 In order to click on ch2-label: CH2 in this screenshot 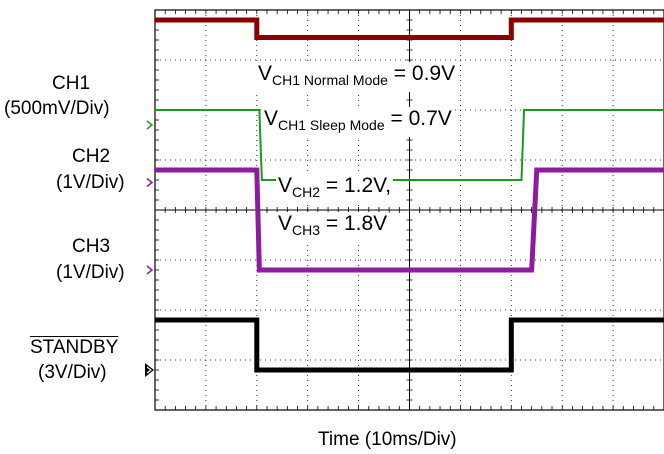, I will do `click(91, 156)`.